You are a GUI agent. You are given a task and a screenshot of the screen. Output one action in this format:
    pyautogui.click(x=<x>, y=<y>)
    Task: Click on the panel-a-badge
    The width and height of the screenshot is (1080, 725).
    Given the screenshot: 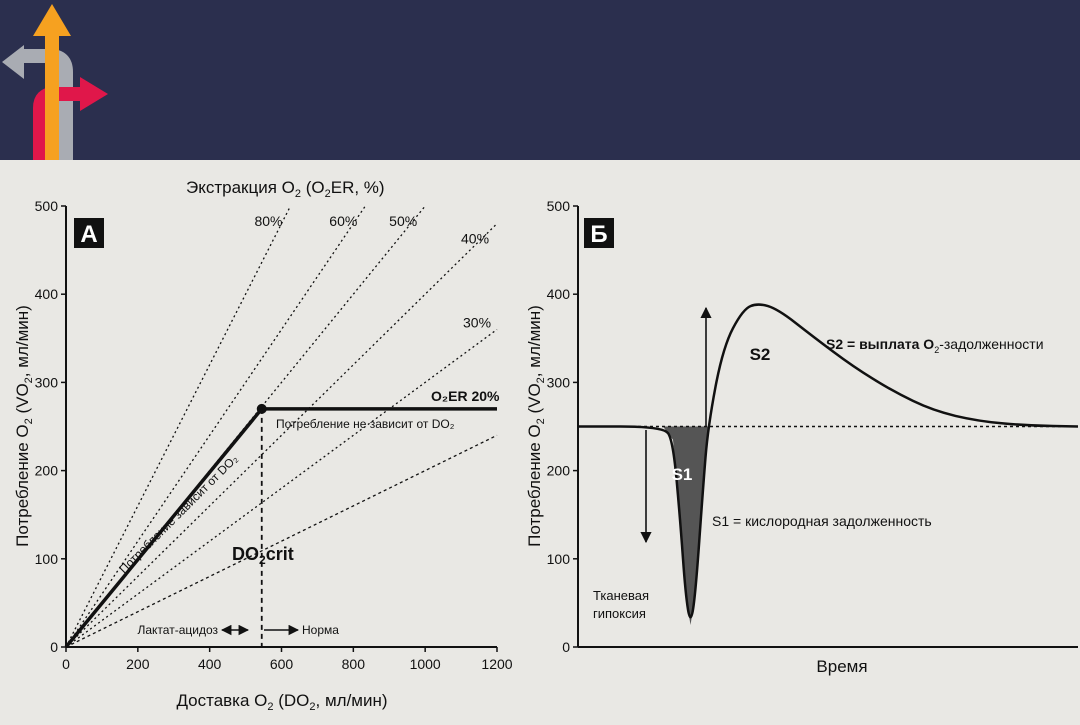 What is the action you would take?
    pyautogui.click(x=89, y=233)
    